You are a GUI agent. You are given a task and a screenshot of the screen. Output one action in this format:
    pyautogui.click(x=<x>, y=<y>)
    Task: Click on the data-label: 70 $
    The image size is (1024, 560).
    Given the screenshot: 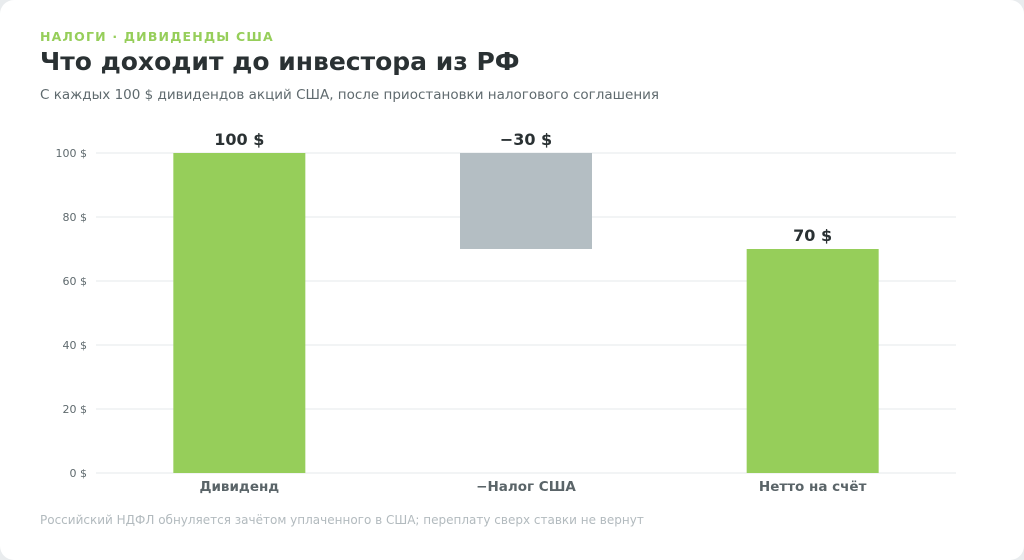 What is the action you would take?
    pyautogui.click(x=812, y=235)
    